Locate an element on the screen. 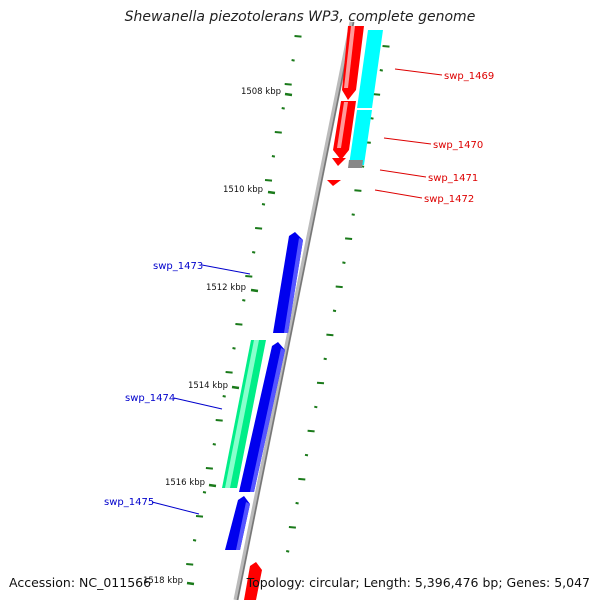  gene-red-bottom is located at coordinates (253, 581).